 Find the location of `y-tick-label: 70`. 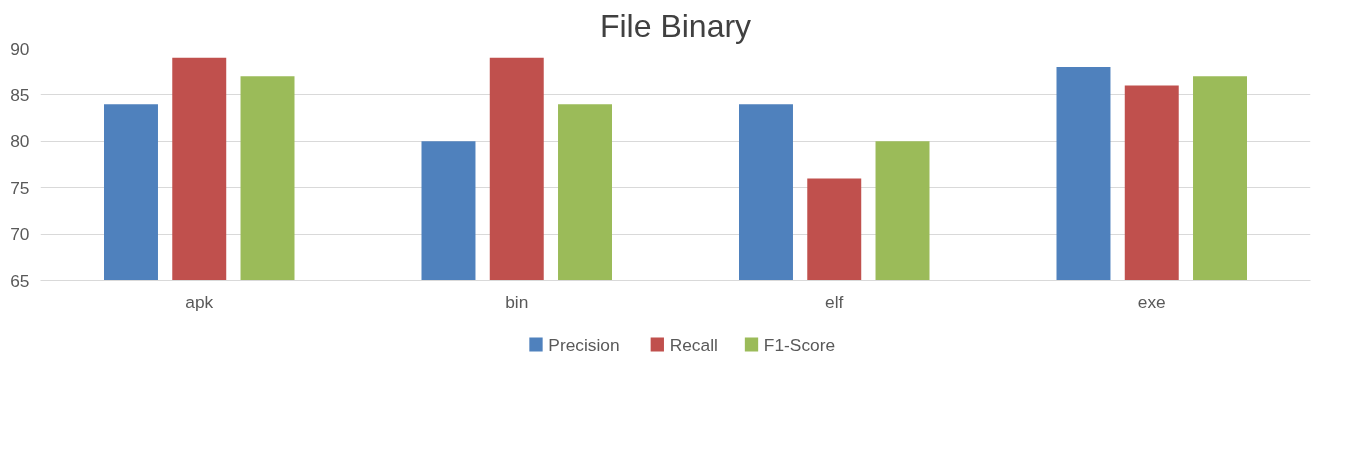

y-tick-label: 70 is located at coordinates (20, 234).